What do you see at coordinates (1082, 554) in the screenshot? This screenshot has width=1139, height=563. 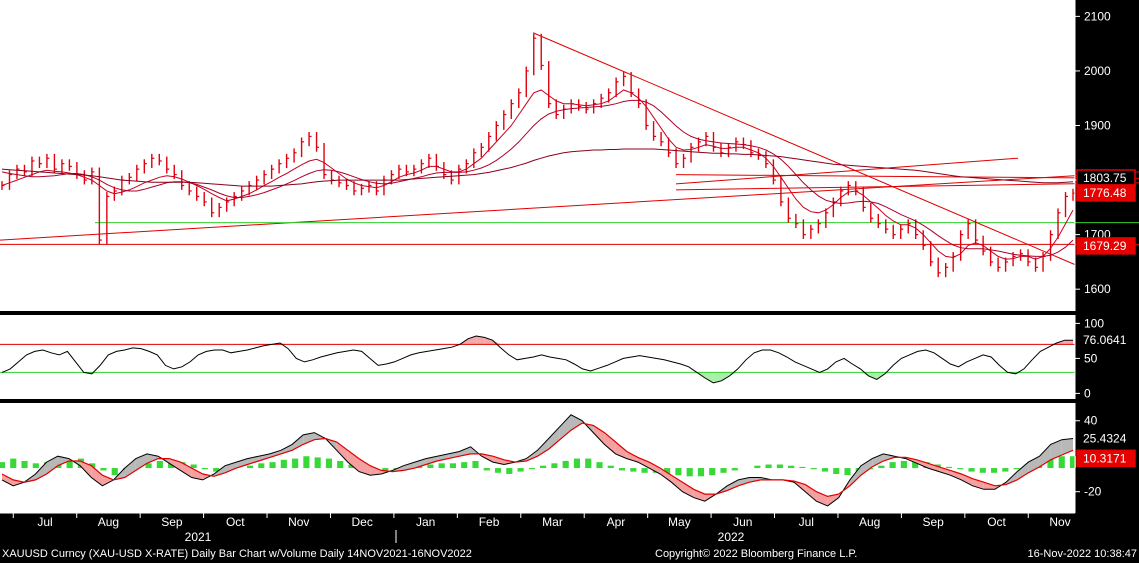 I see `timestamp: 16-Nov-2022 10:38:47` at bounding box center [1082, 554].